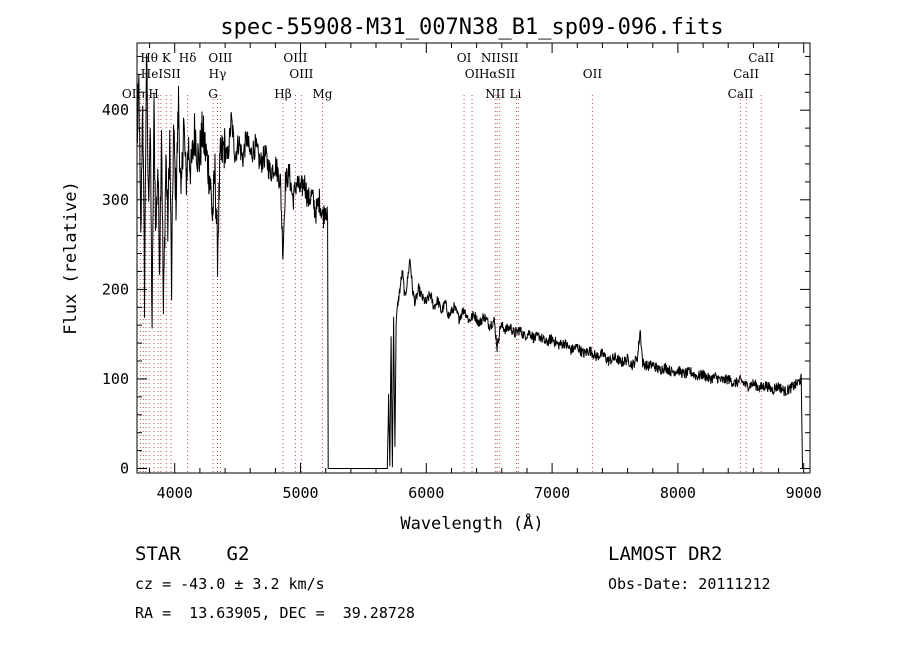  What do you see at coordinates (300, 493) in the screenshot?
I see `x-tick-label: 5000` at bounding box center [300, 493].